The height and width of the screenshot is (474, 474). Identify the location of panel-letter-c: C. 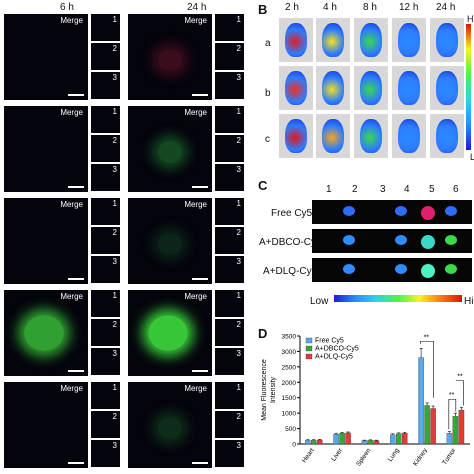
(263, 185).